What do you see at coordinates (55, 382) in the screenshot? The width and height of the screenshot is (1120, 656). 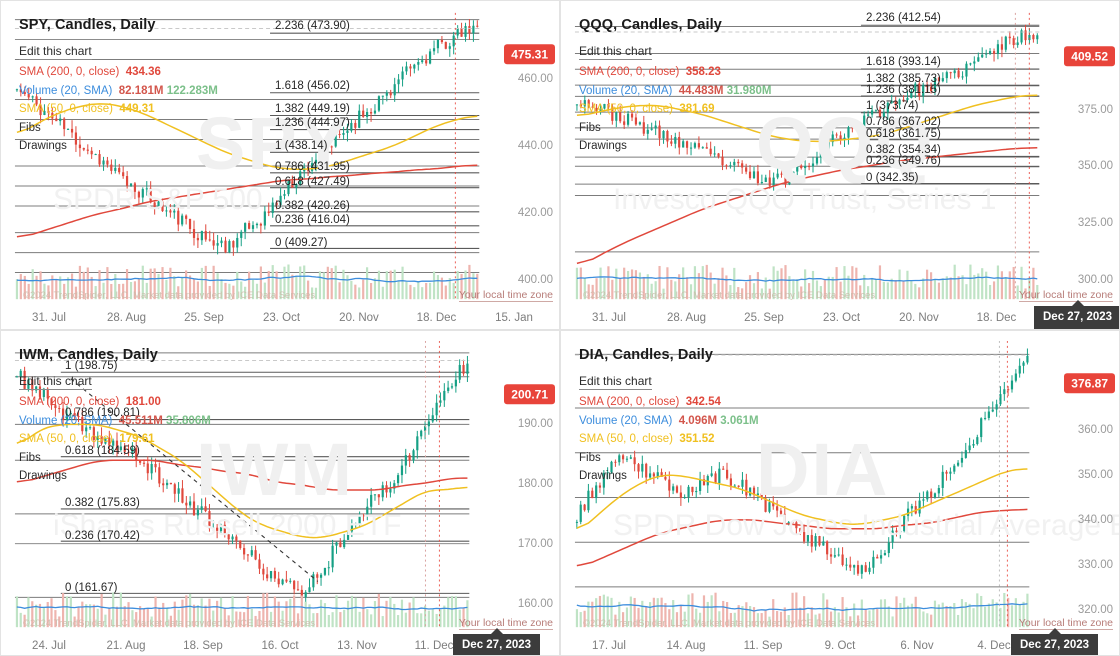 I see `edit-this-chart-link-iwm: Edit this chart` at bounding box center [55, 382].